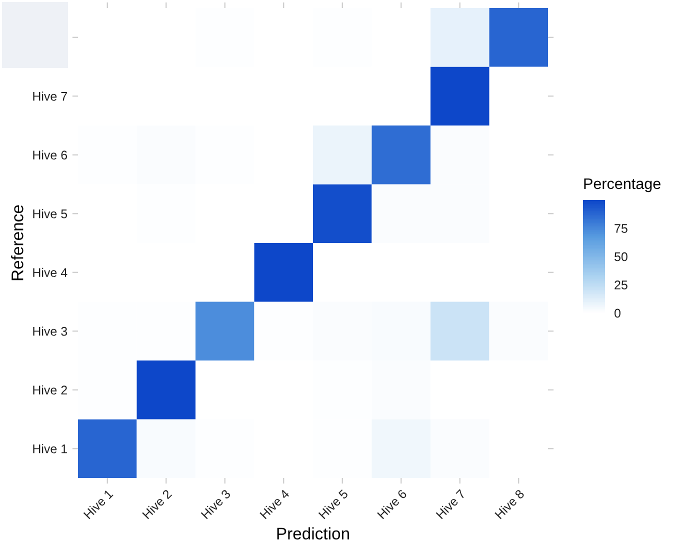 The width and height of the screenshot is (675, 552). What do you see at coordinates (509, 504) in the screenshot?
I see `x-tick-label: Hive 8` at bounding box center [509, 504].